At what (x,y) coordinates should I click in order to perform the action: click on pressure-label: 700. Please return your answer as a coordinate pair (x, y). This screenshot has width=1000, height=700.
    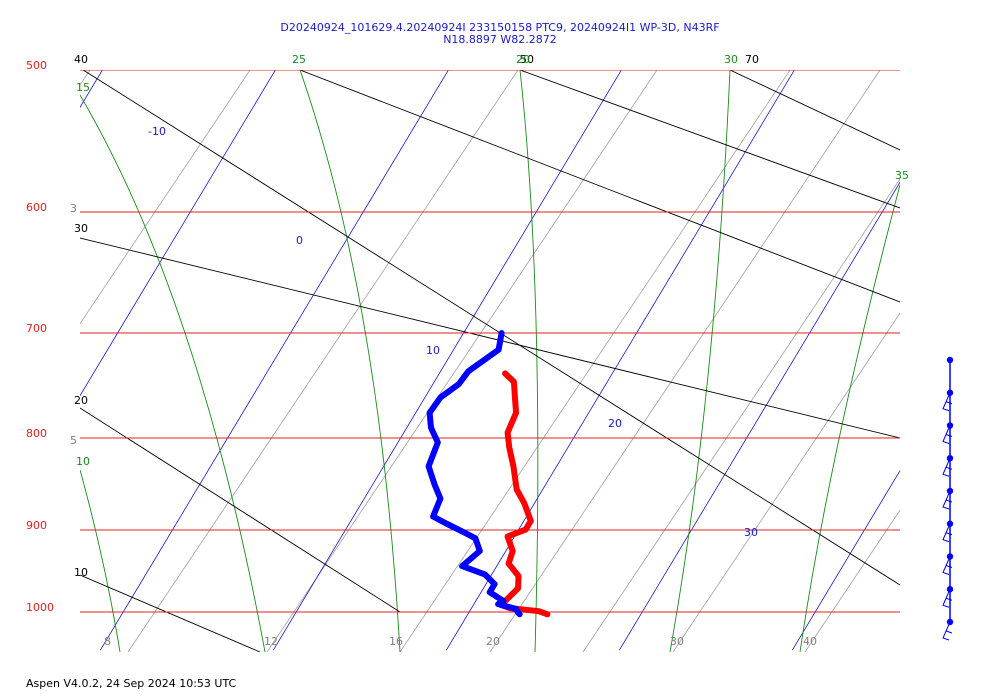
    Looking at the image, I should click on (36, 328).